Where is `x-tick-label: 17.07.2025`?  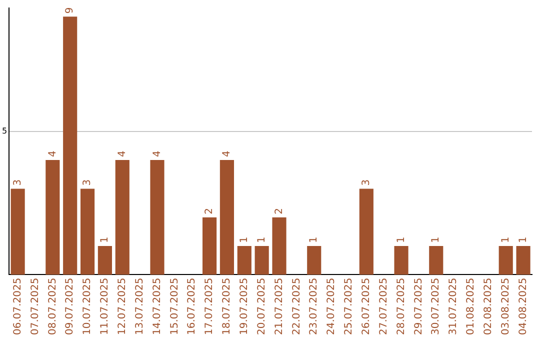
x-tick-label: 17.07.2025 is located at coordinates (210, 307).